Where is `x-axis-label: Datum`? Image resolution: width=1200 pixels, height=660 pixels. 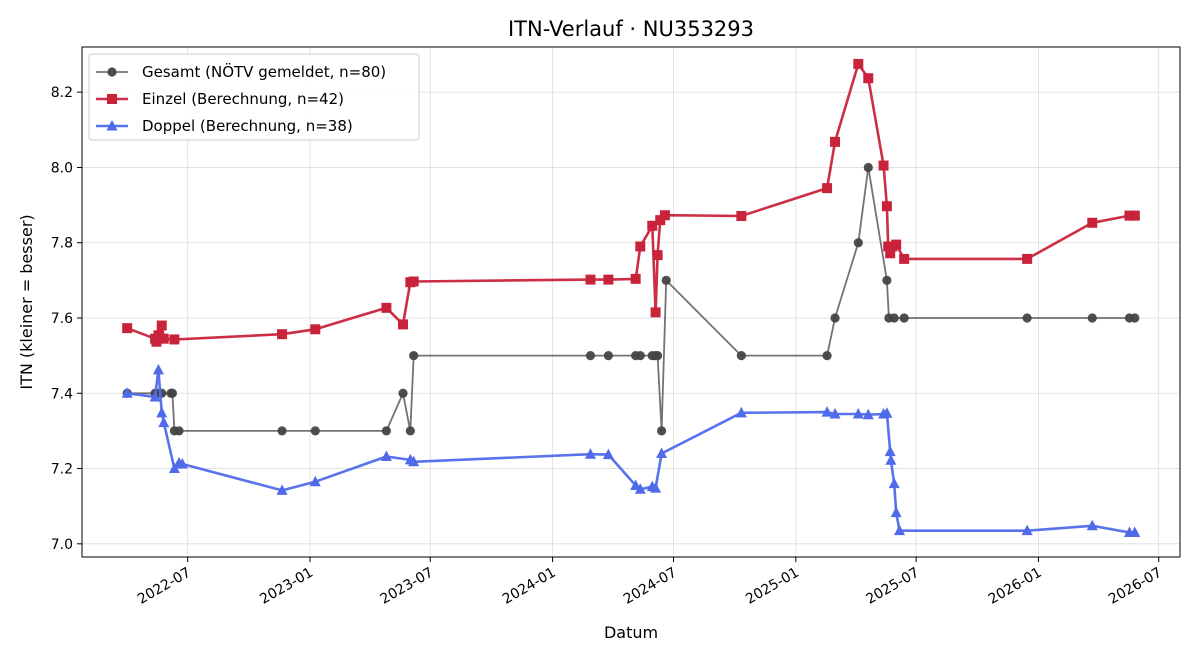 x-axis-label: Datum is located at coordinates (631, 632).